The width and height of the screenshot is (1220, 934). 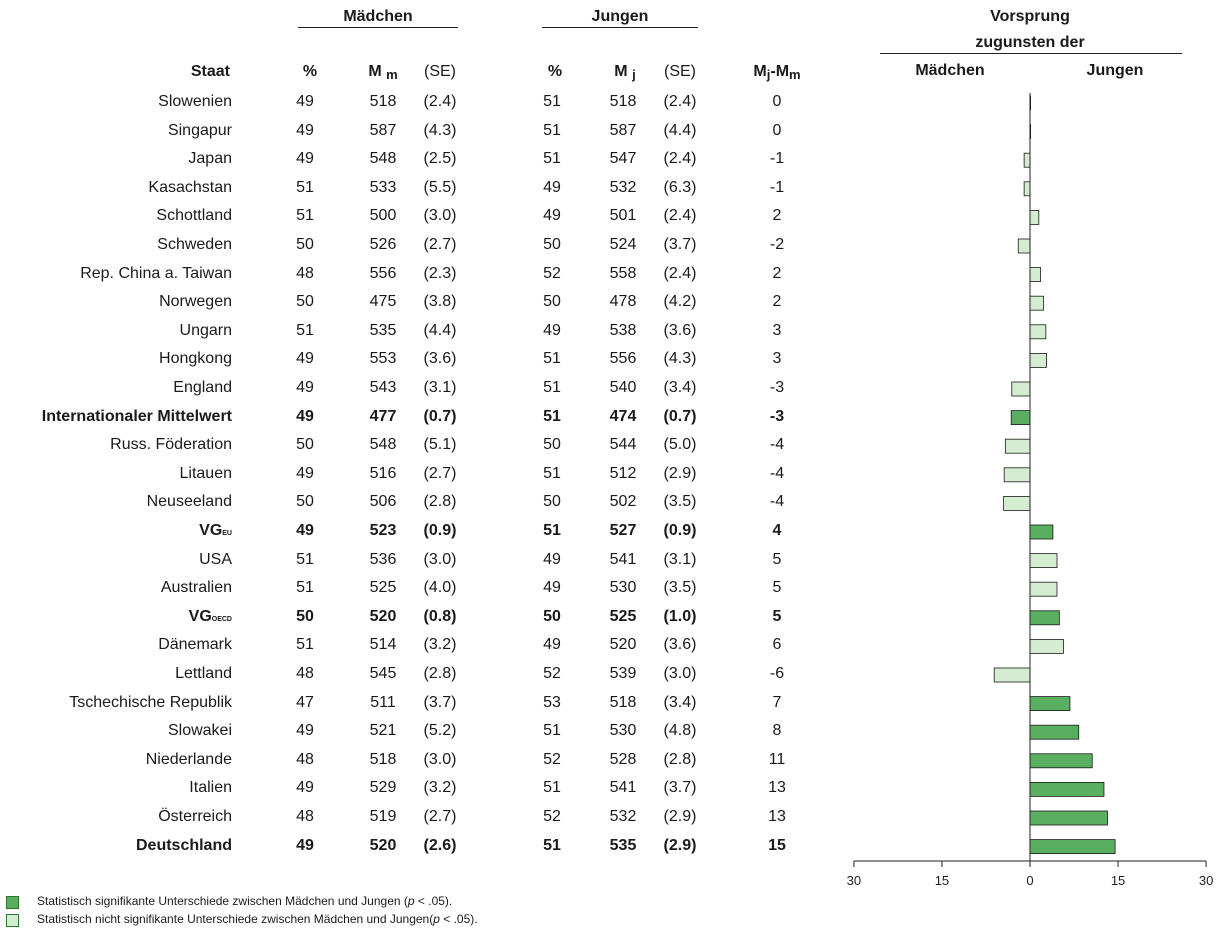 What do you see at coordinates (221, 619) in the screenshot?
I see `staat-subscript: OECD` at bounding box center [221, 619].